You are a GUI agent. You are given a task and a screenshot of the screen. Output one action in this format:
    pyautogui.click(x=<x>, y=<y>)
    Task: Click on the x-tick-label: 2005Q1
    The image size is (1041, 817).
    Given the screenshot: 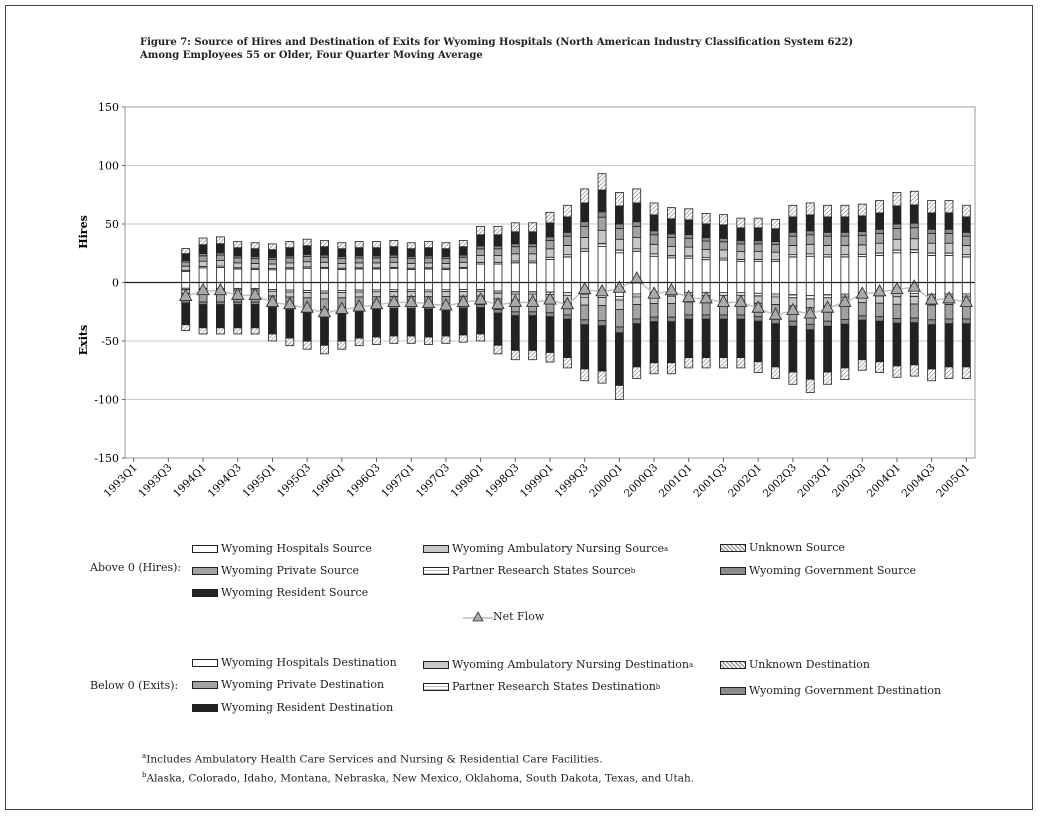 What is the action you would take?
    pyautogui.click(x=953, y=481)
    